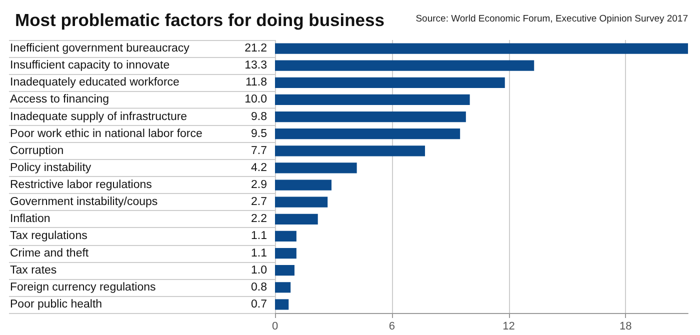  I want to click on data-label: 2.2, so click(259, 219).